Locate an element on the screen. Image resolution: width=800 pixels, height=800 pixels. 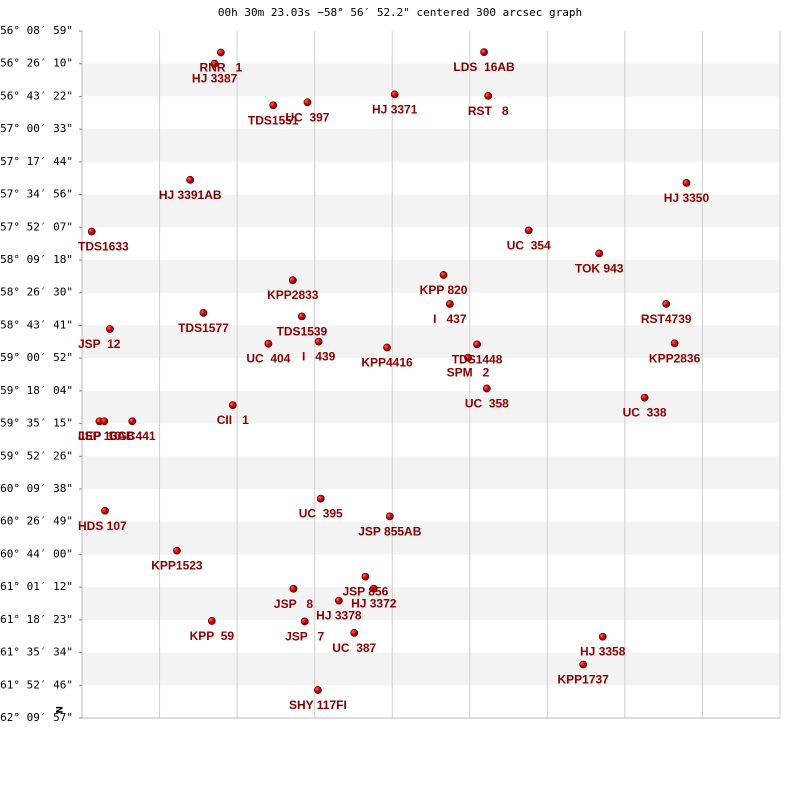
star-label: KPP2833 is located at coordinates (293, 295).